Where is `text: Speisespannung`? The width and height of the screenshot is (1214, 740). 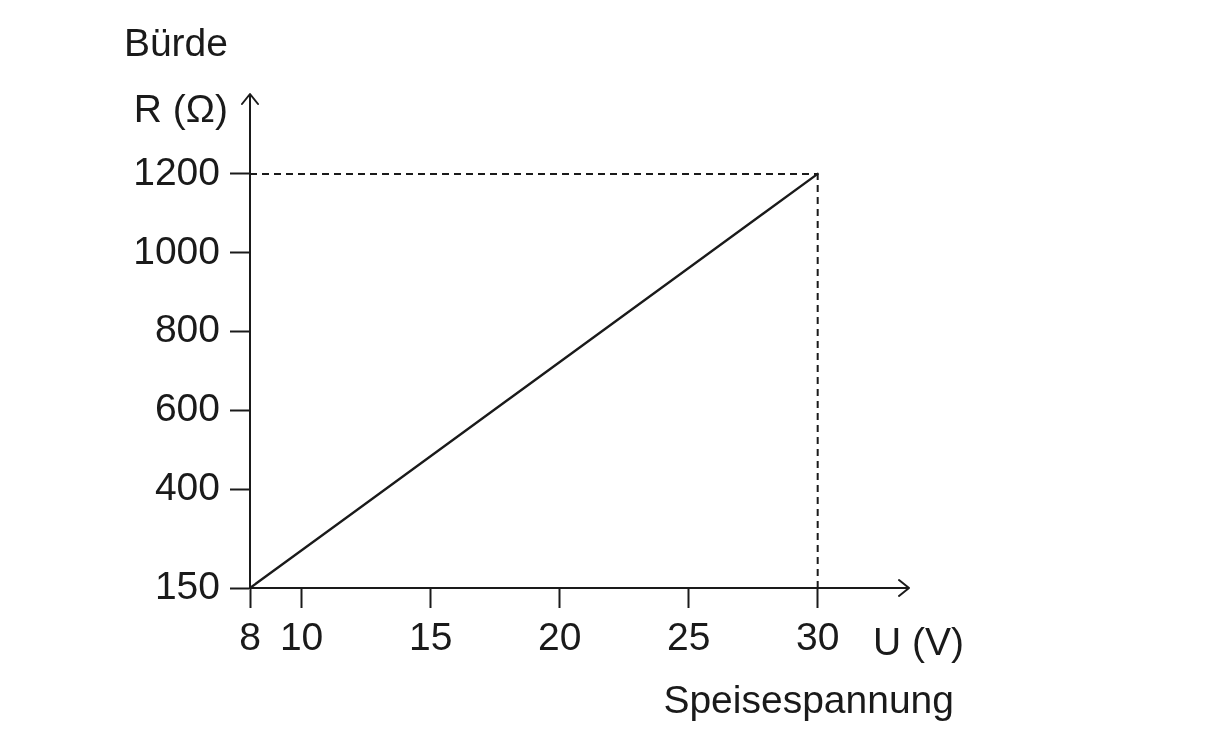
text: Speisespannung is located at coordinates (808, 699).